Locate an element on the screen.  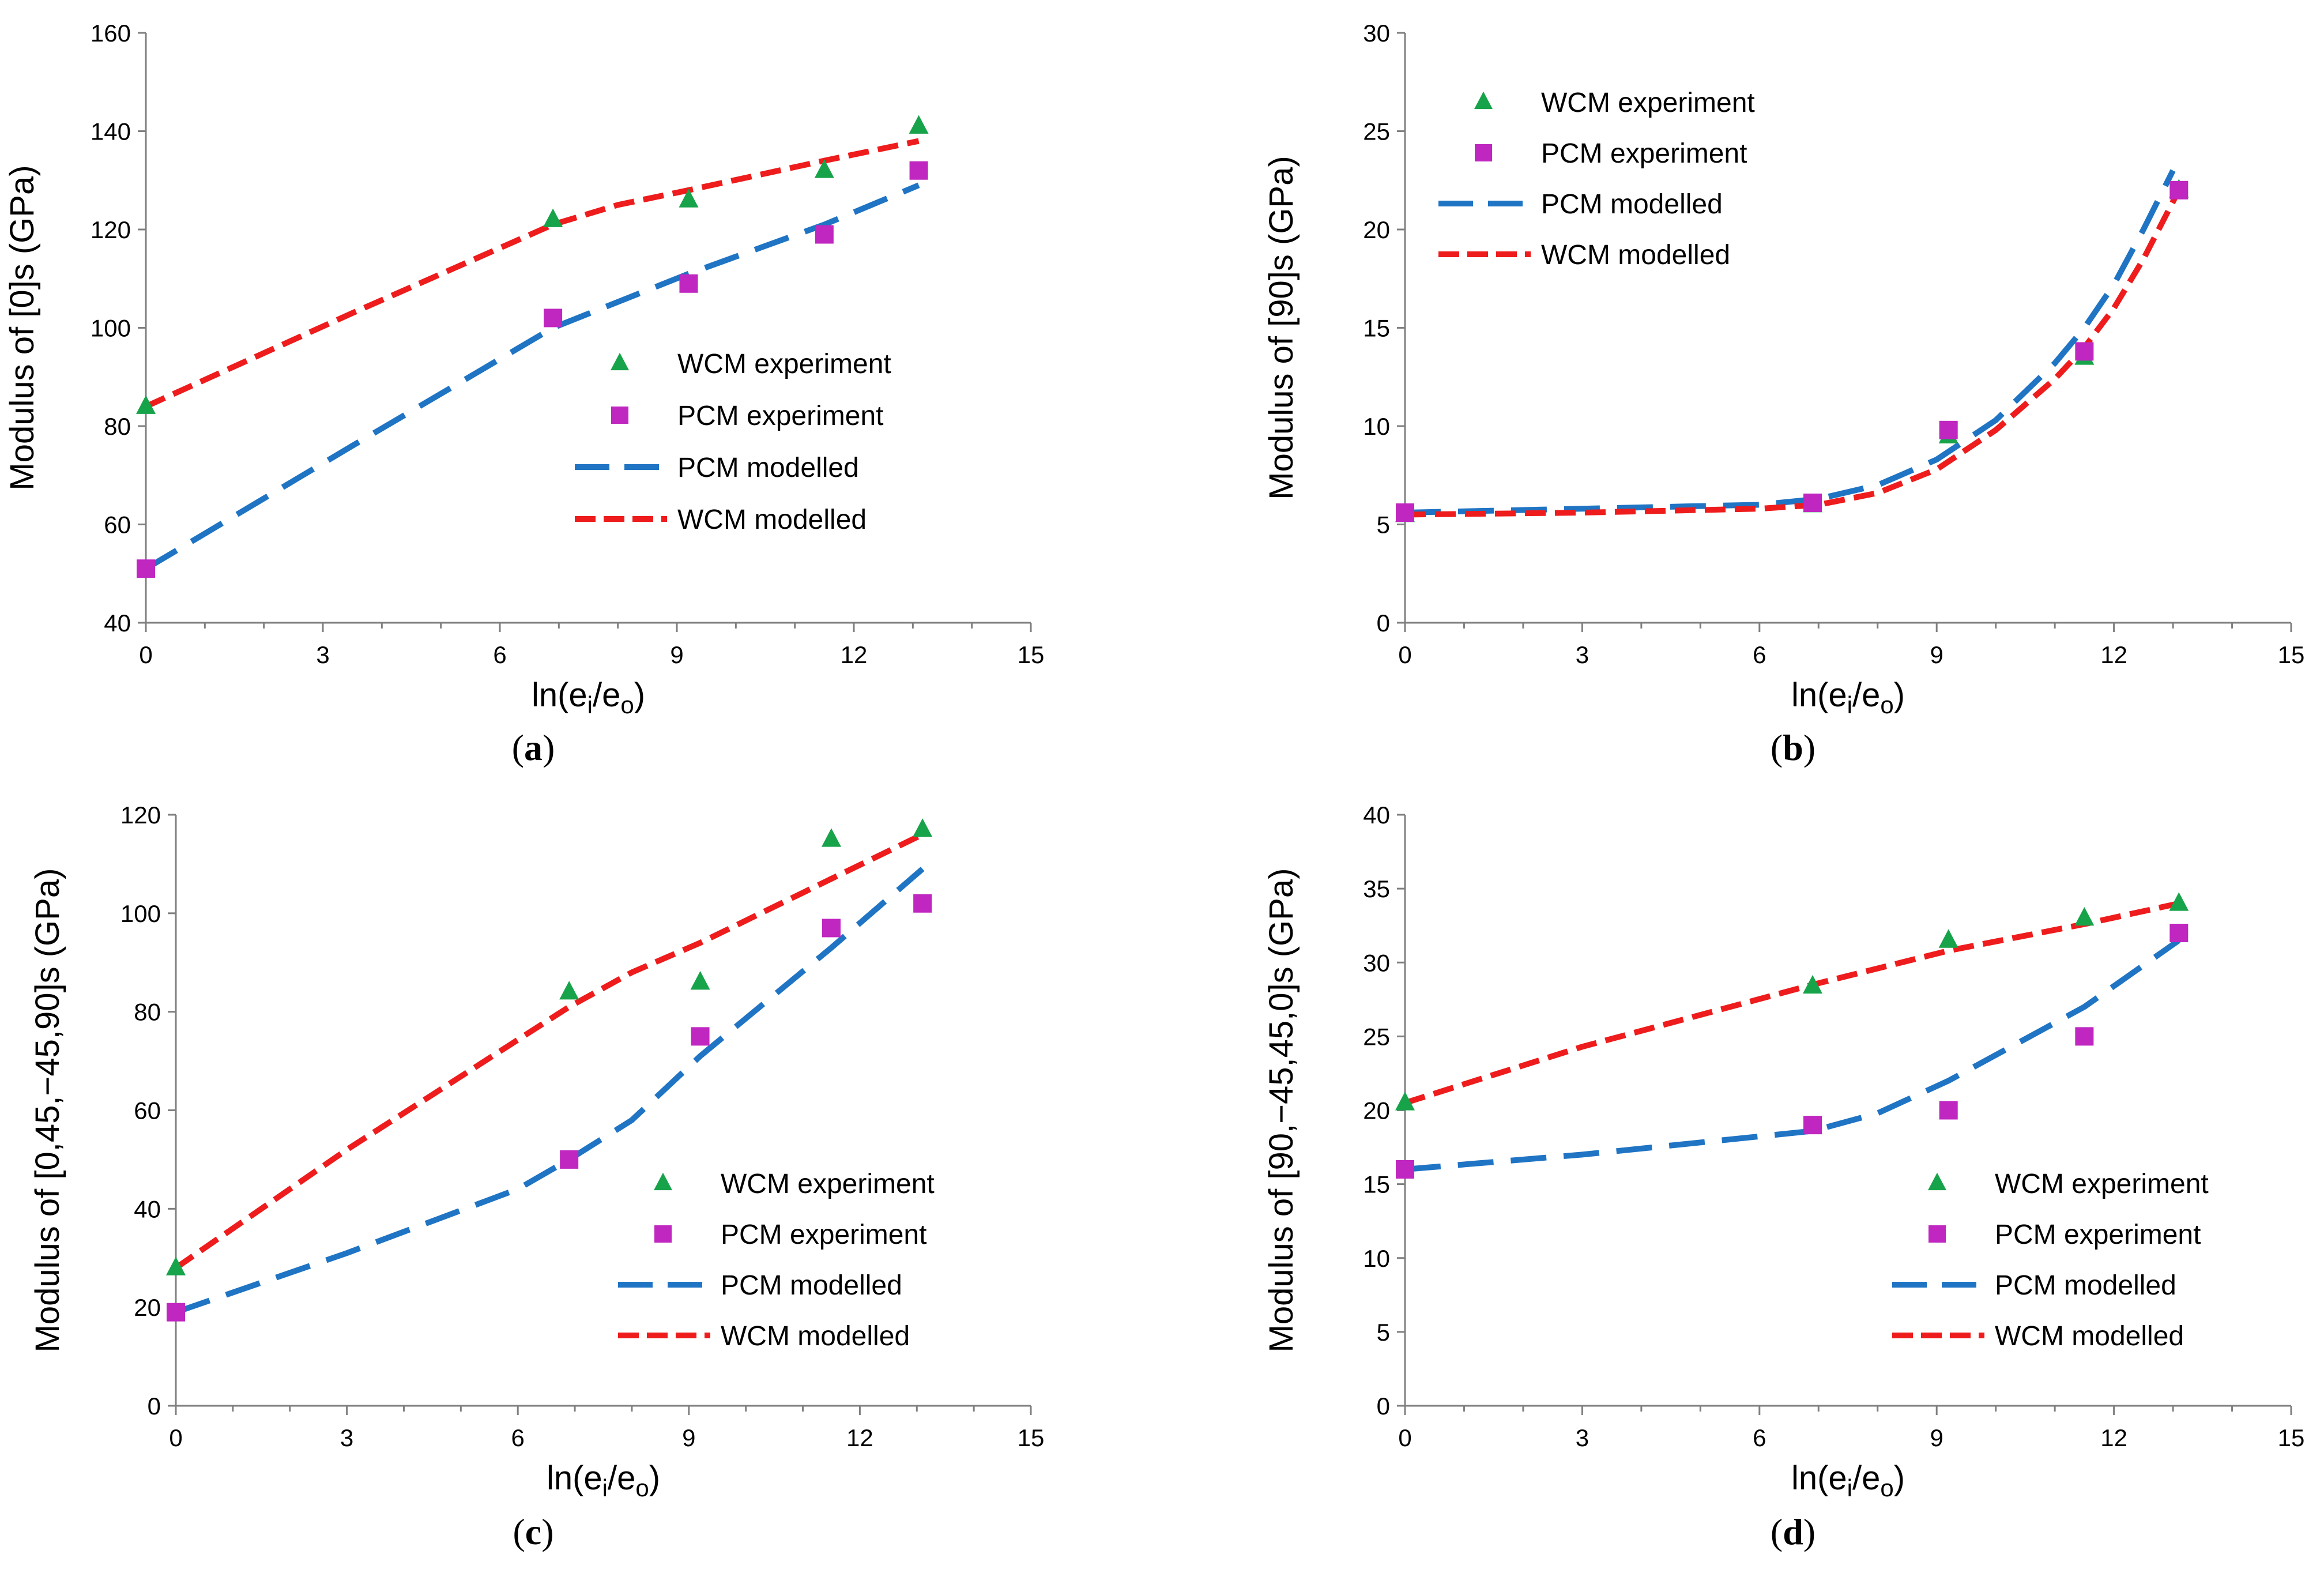
y-tick-label: 10 is located at coordinates (1376, 426).